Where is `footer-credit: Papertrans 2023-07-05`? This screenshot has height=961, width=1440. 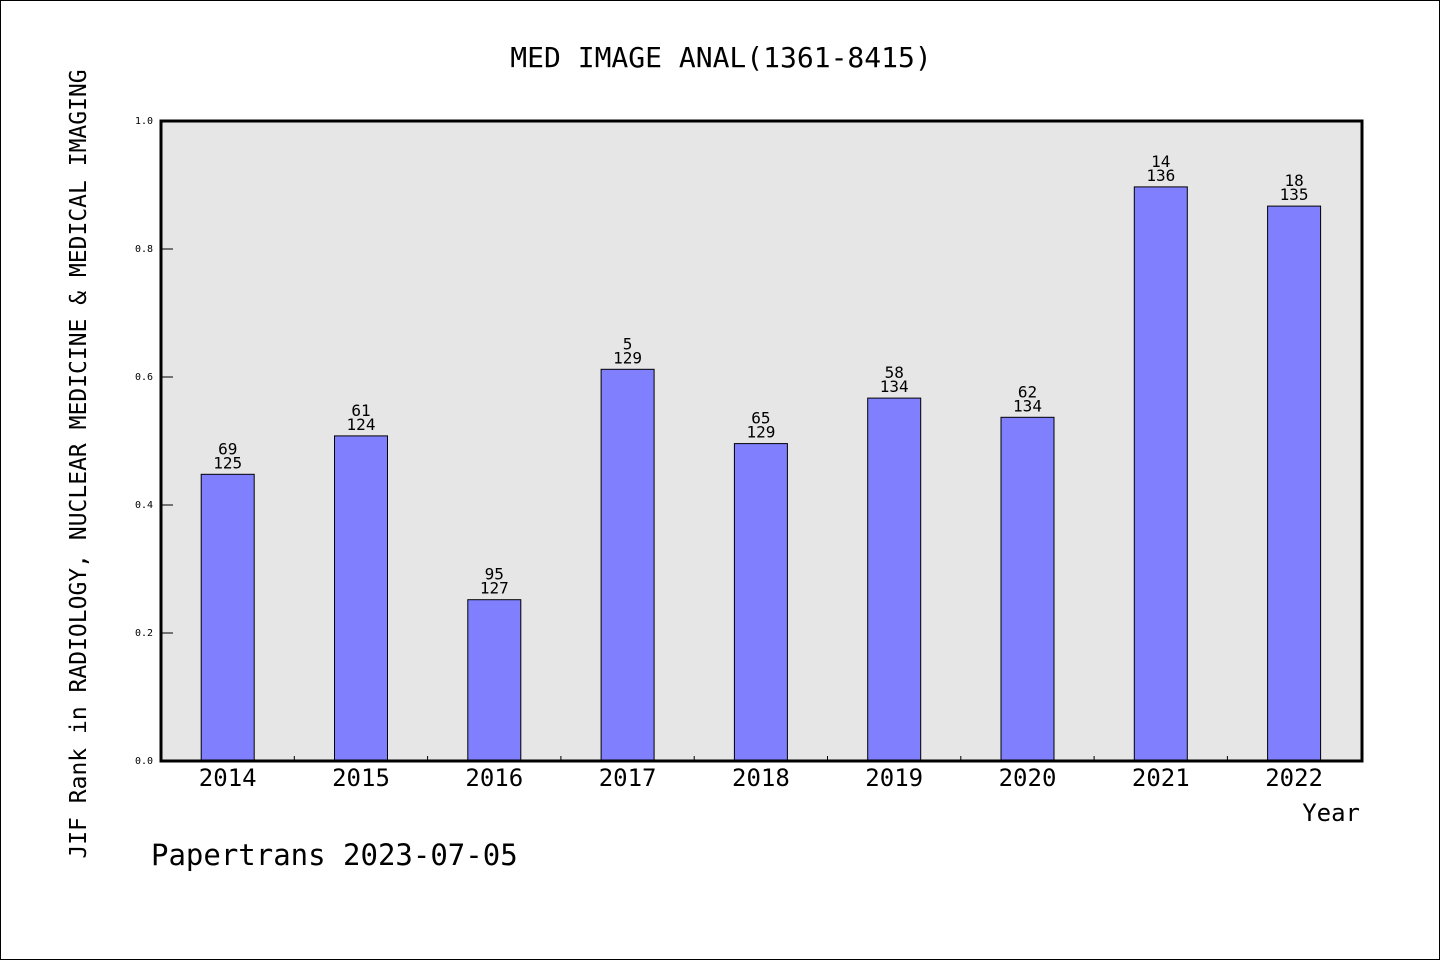 footer-credit: Papertrans 2023-07-05 is located at coordinates (334, 855).